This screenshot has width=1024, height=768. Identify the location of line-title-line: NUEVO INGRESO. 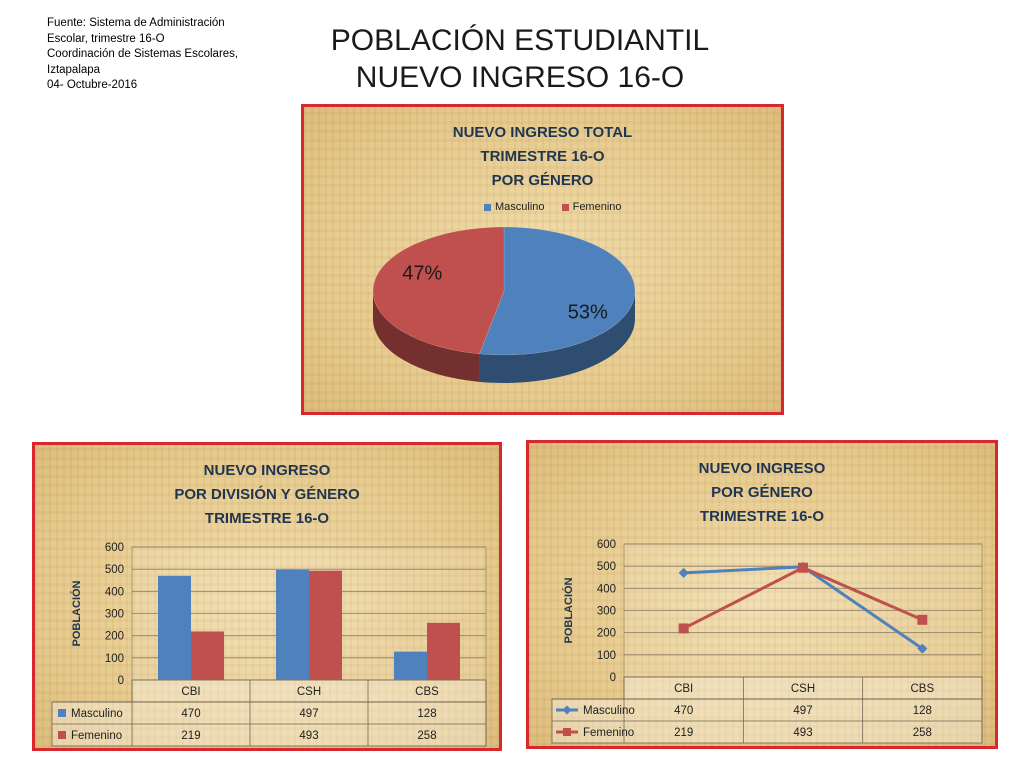
(762, 468).